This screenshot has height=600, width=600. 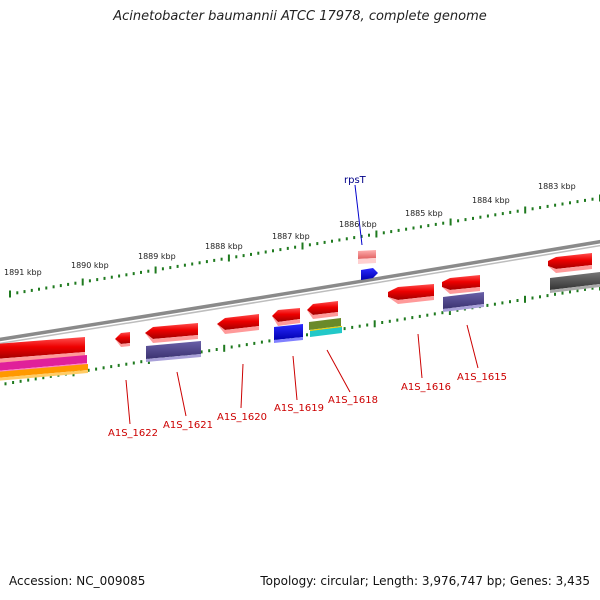 I want to click on kbp-label: 1885 kbp, so click(x=424, y=213).